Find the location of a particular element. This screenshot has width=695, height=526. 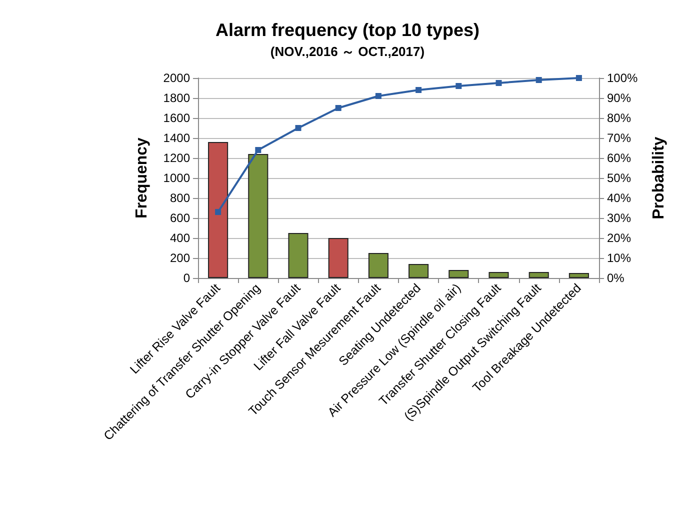

y2-tick-label: 70% is located at coordinates (619, 138).